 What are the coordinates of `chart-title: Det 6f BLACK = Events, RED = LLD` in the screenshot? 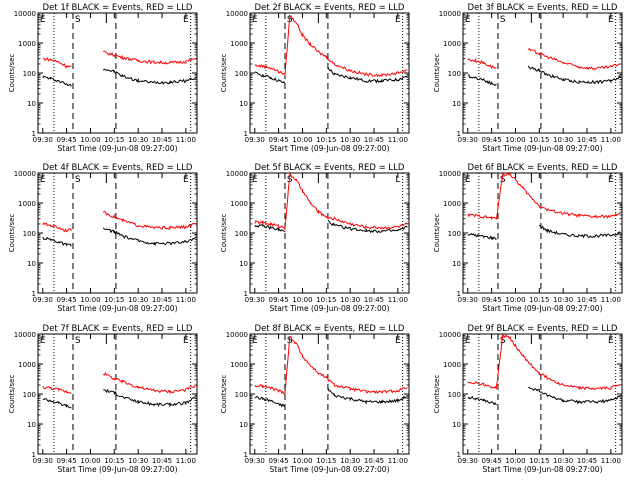 It's located at (543, 168).